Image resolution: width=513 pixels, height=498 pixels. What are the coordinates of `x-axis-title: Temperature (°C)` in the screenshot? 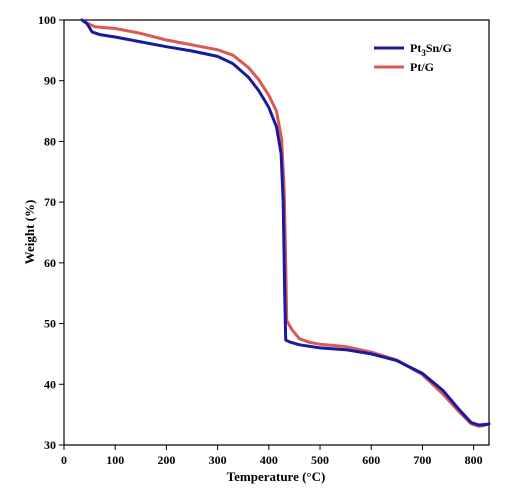 It's located at (276, 476).